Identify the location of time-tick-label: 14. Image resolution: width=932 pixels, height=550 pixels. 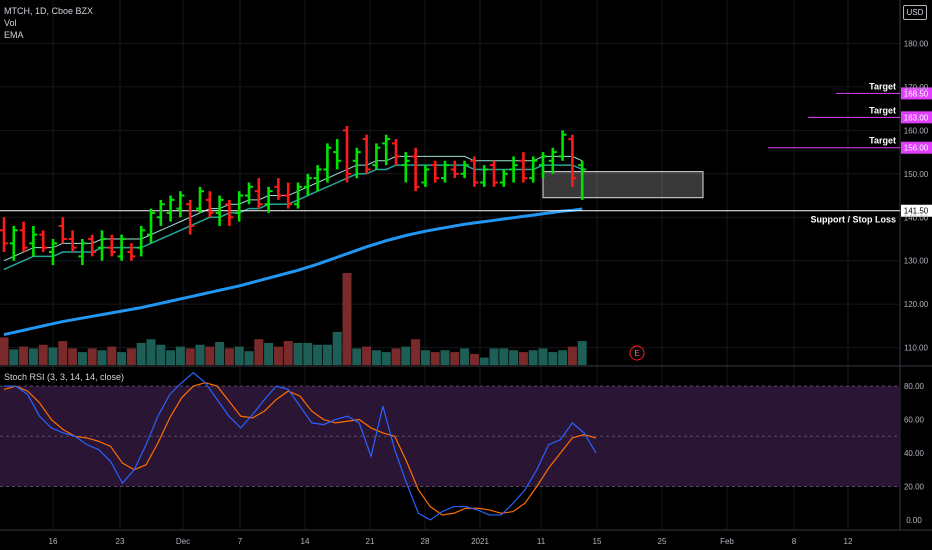
(305, 541).